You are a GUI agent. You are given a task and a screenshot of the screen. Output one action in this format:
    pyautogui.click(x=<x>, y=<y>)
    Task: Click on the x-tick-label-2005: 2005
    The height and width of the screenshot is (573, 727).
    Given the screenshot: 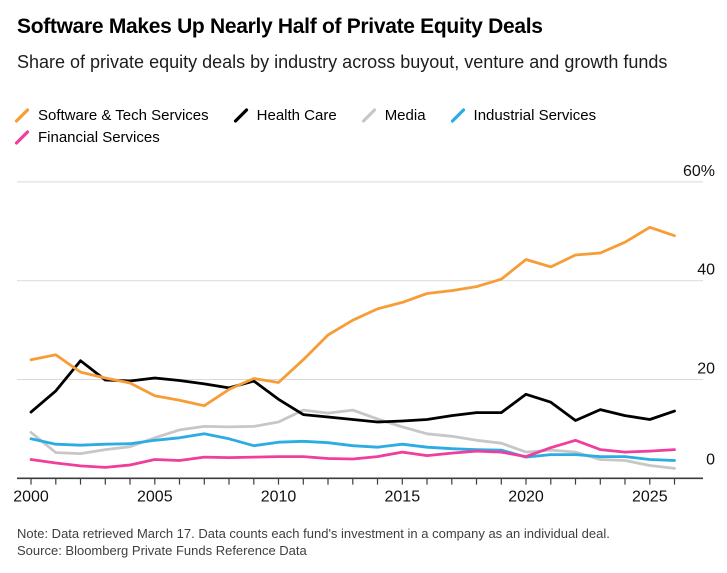 What is the action you would take?
    pyautogui.click(x=155, y=497)
    